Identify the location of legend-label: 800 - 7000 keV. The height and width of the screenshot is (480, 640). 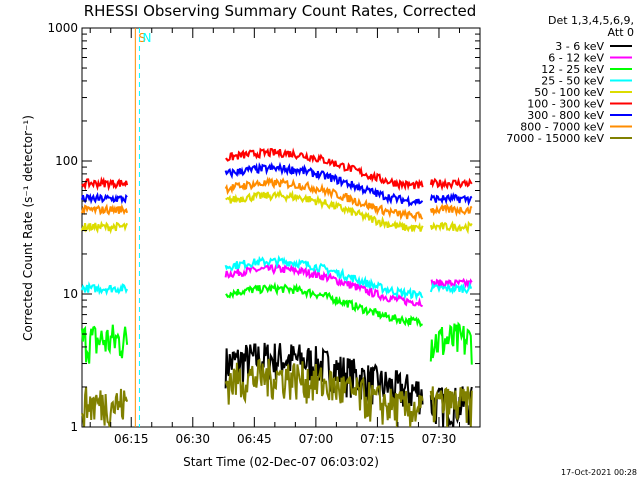
(562, 127).